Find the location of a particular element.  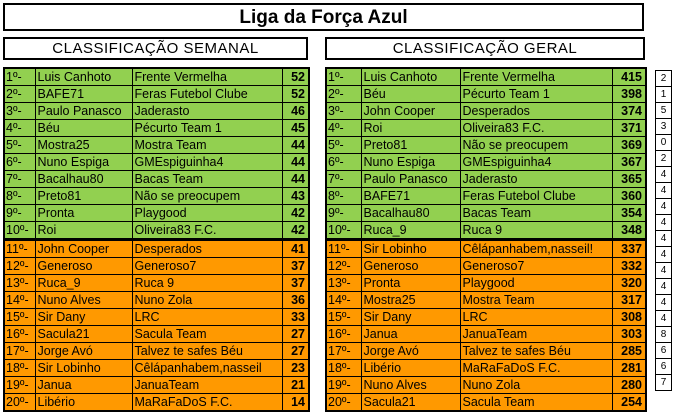

points: 415 is located at coordinates (629, 76).